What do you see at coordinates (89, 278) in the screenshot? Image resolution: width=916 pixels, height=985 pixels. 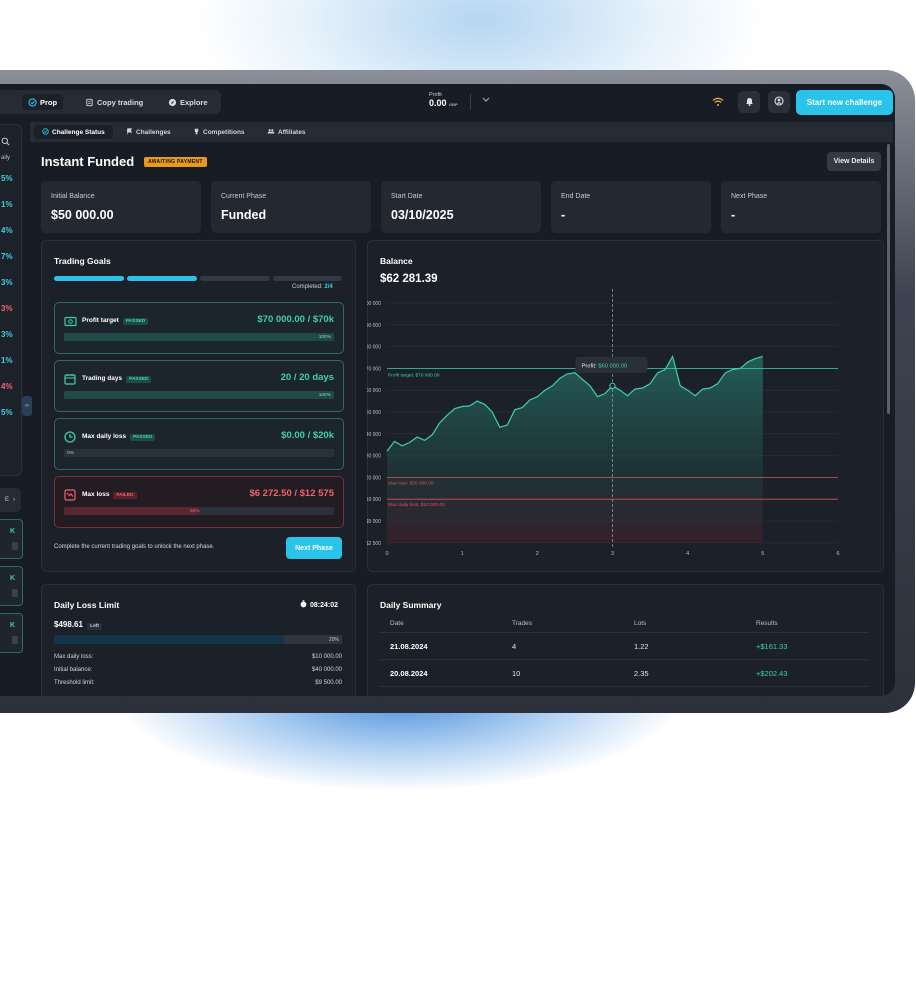 I see `goal-progress-segment` at bounding box center [89, 278].